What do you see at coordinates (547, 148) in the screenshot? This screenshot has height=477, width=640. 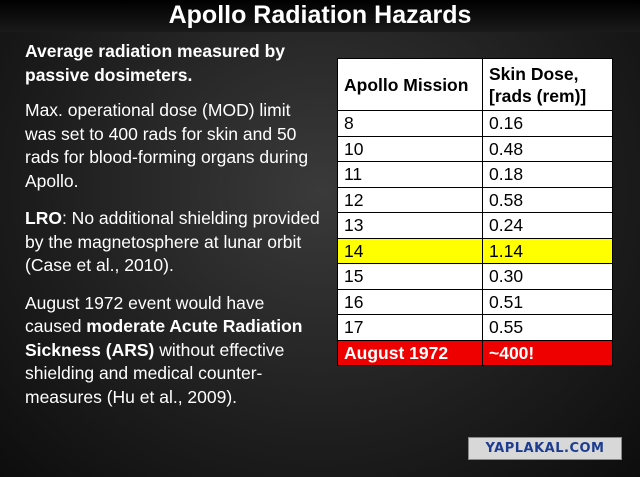 I see `dose-cell: 0.48` at bounding box center [547, 148].